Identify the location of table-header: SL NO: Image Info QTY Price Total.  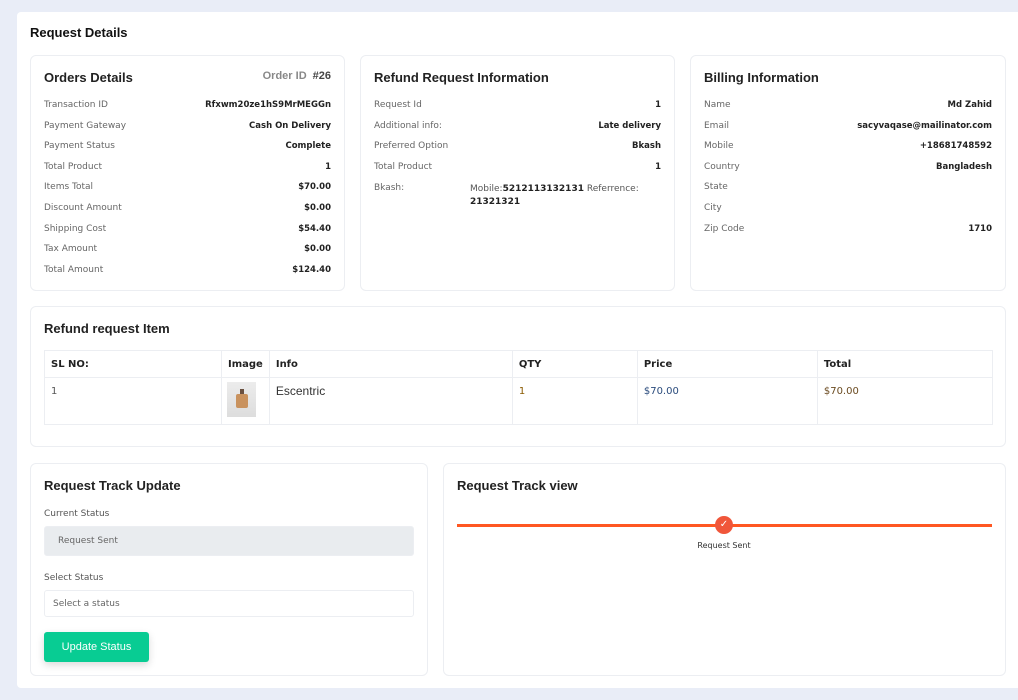
(519, 364).